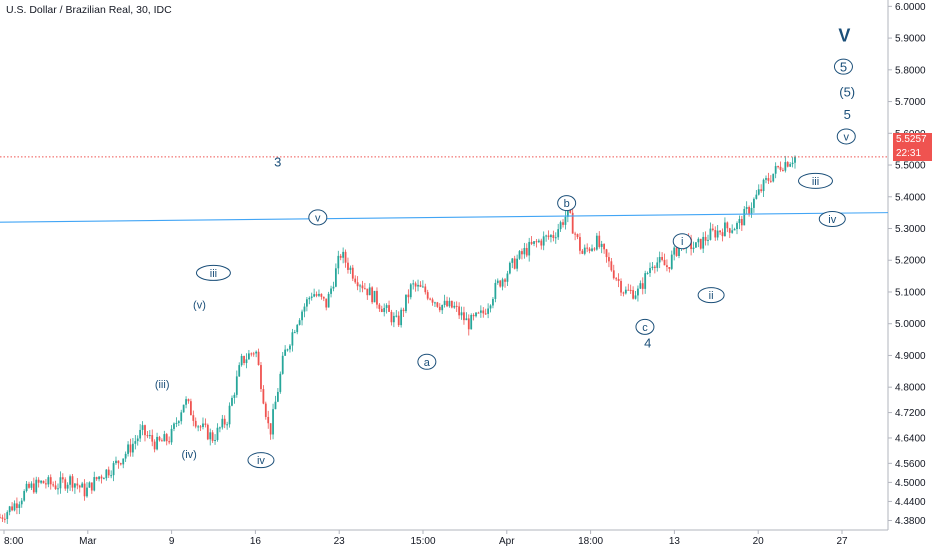  What do you see at coordinates (189, 455) in the screenshot?
I see `wave-label: (iv)` at bounding box center [189, 455].